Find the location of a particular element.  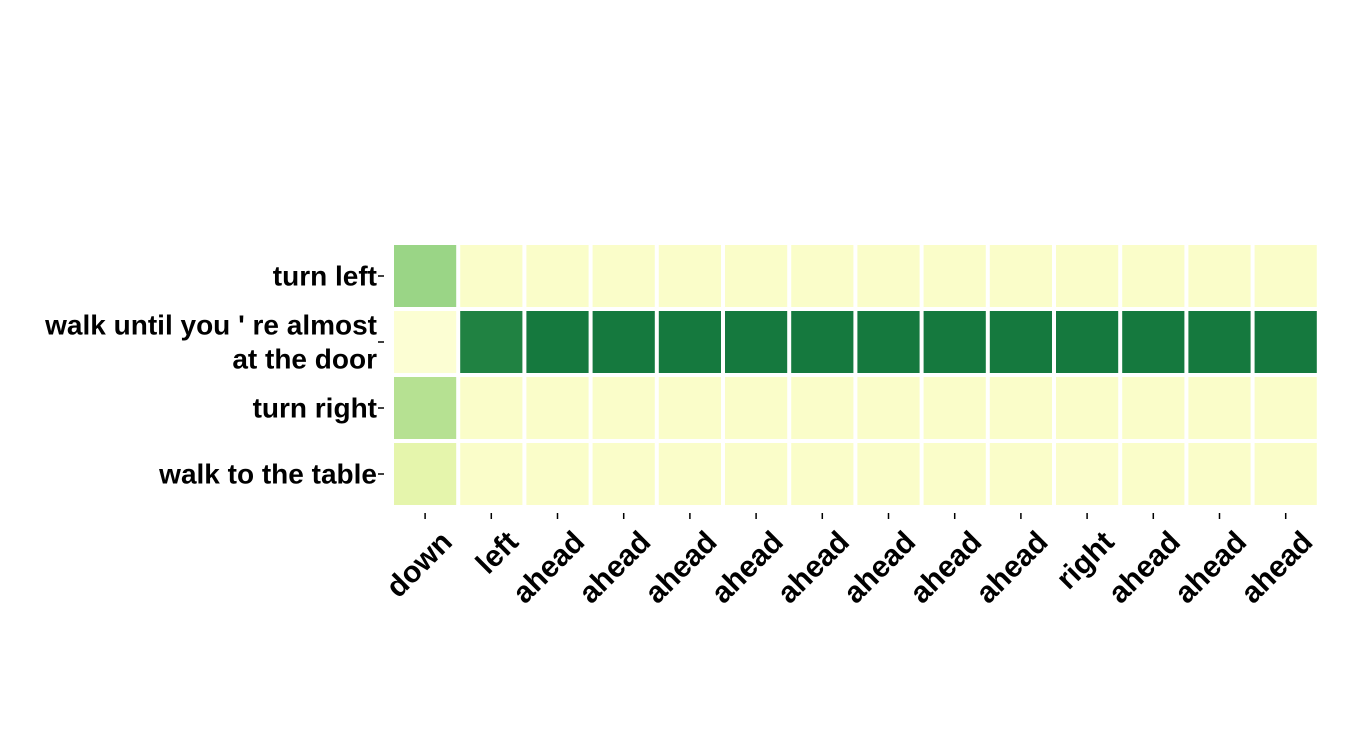

heatmap-cell-r2-c1 is located at coordinates (491, 408).